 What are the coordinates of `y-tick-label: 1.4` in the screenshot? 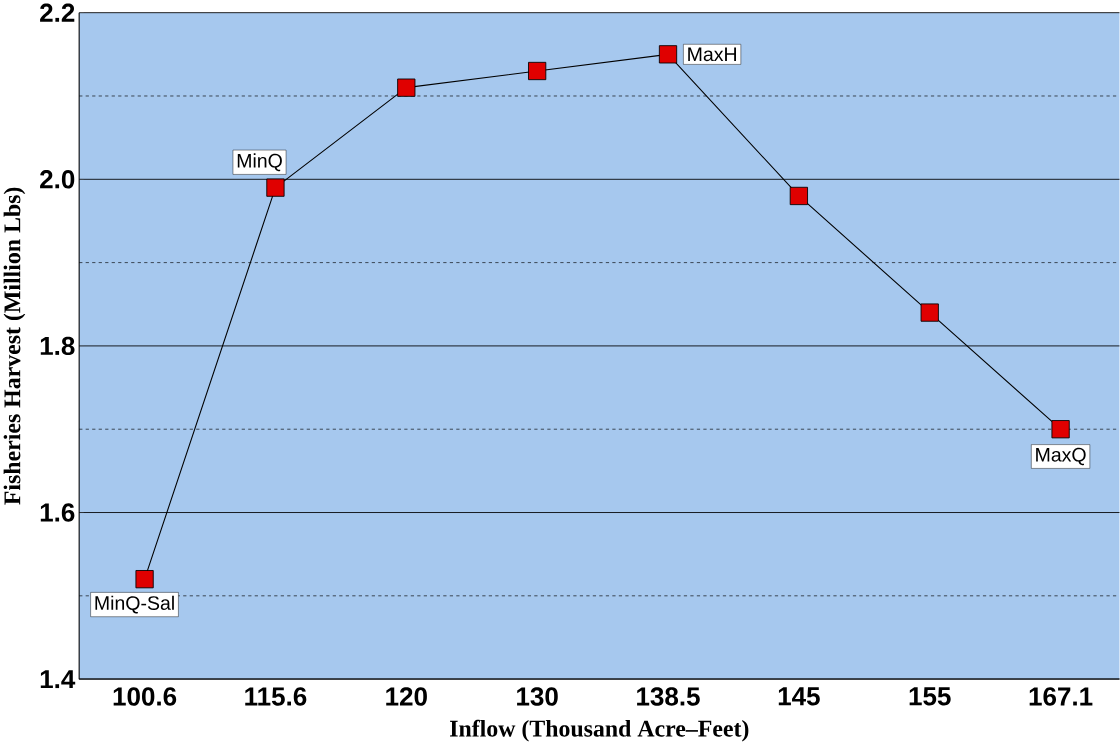 It's located at (58, 679).